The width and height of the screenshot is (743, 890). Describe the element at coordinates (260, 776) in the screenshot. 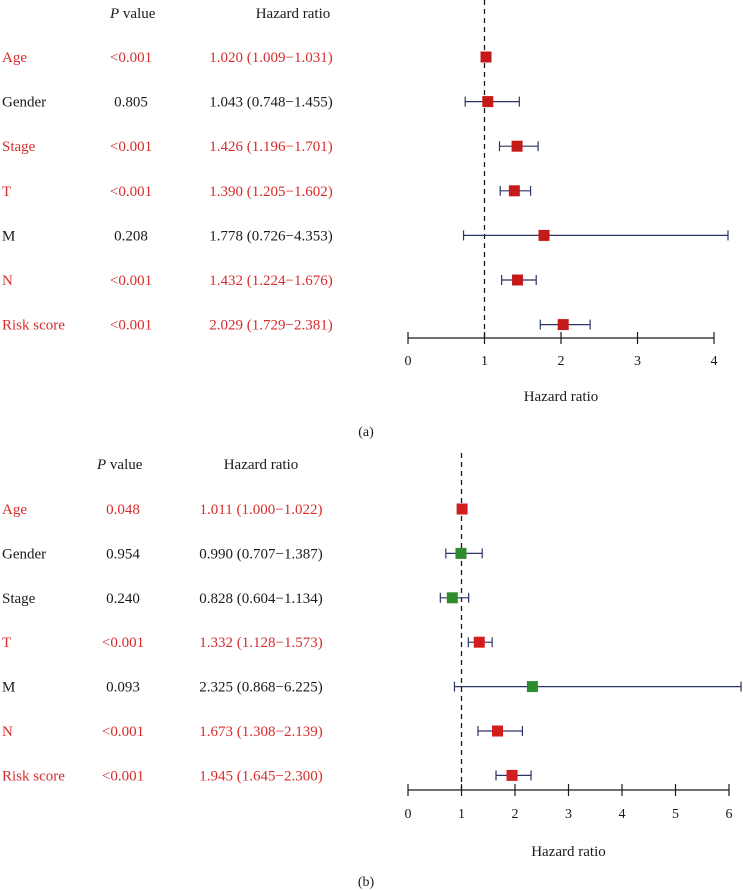

I see `row-hr-text: 1.945 (1.645−2.300)` at that location.